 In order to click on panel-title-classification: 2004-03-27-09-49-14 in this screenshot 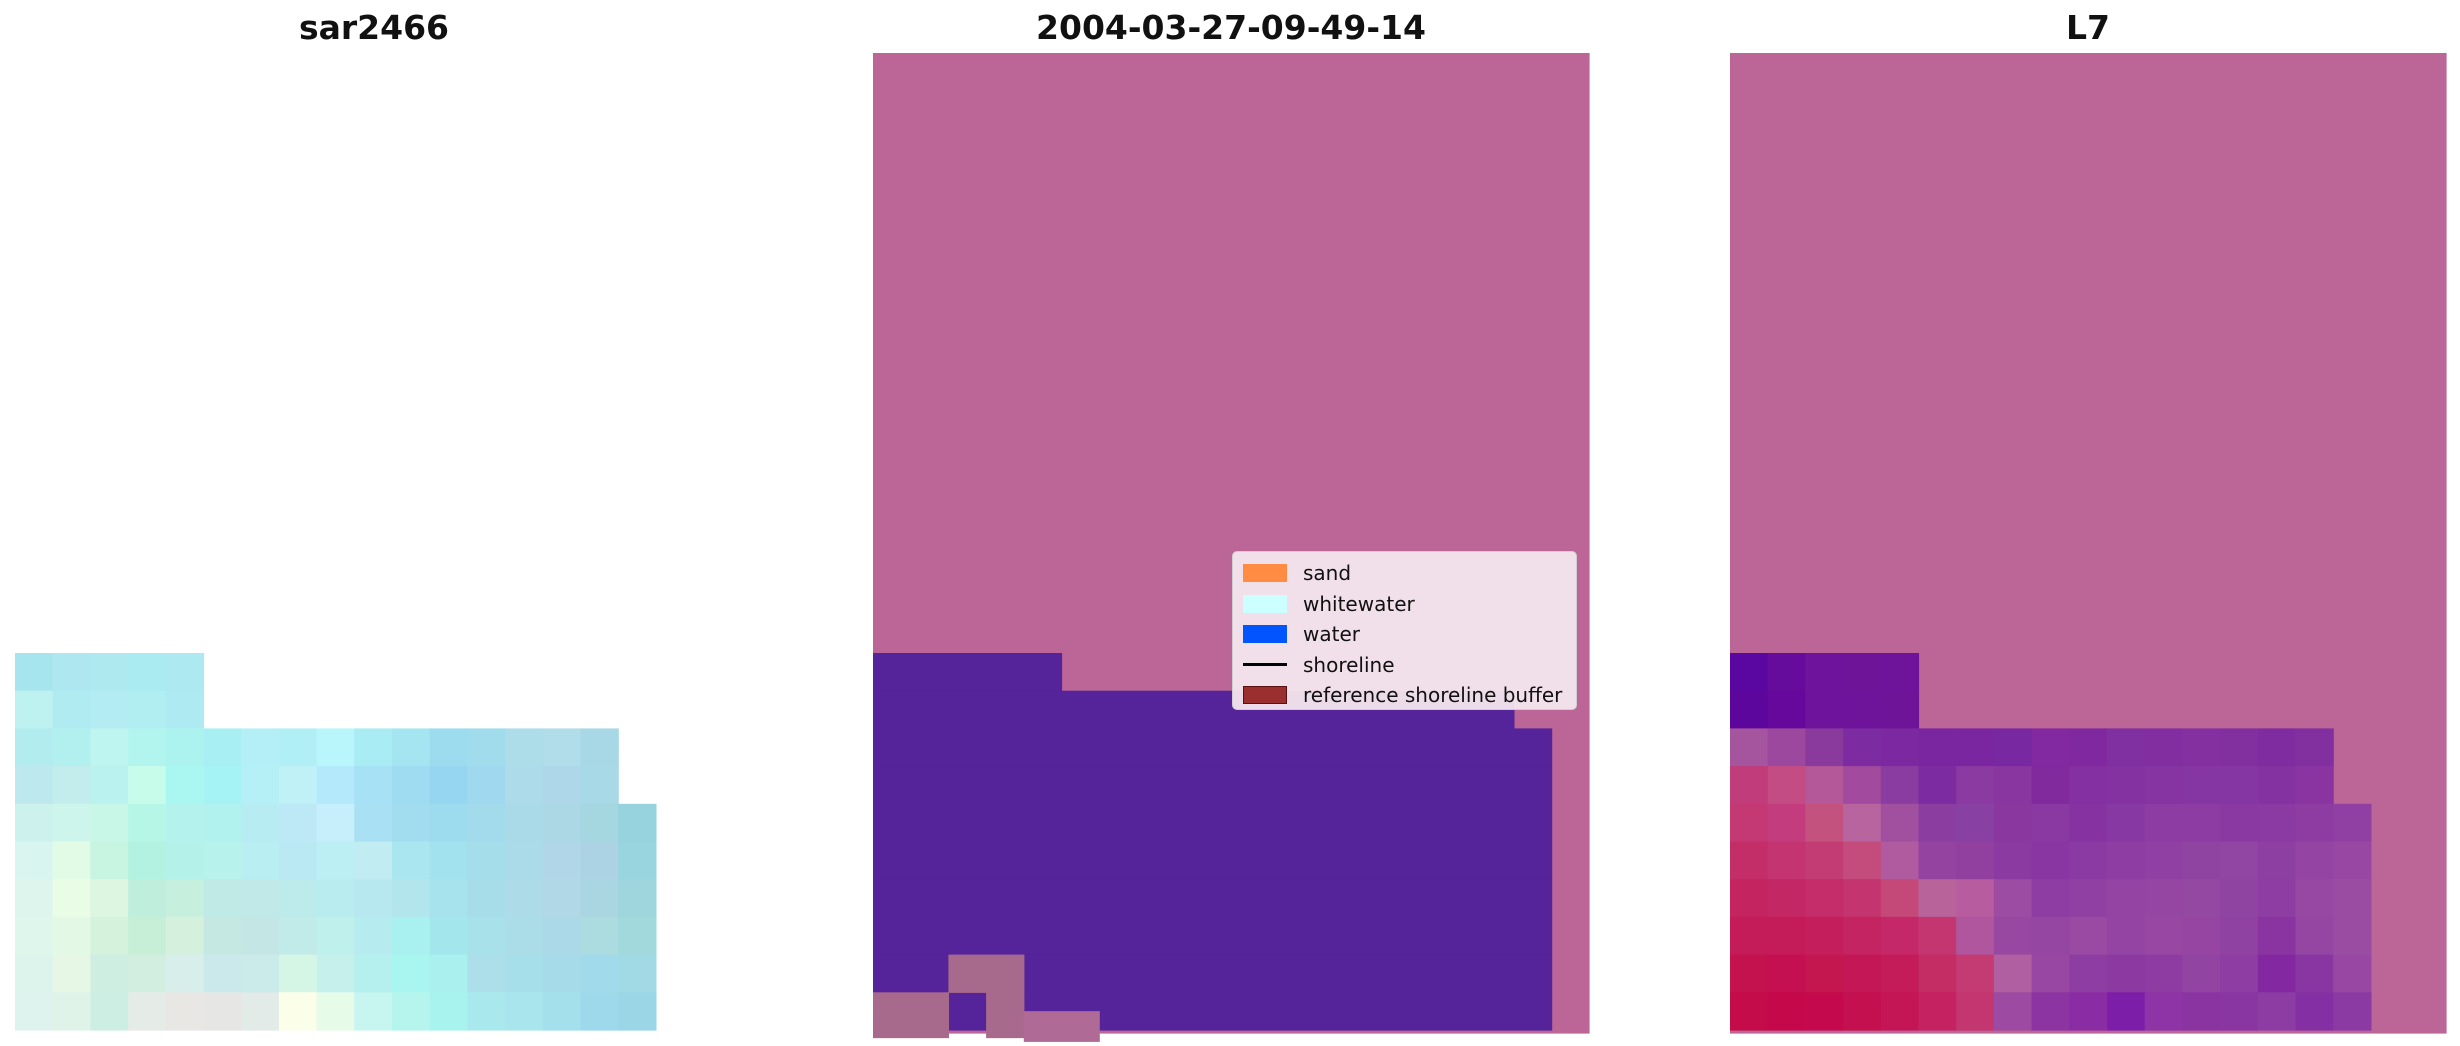, I will do `click(1231, 27)`.